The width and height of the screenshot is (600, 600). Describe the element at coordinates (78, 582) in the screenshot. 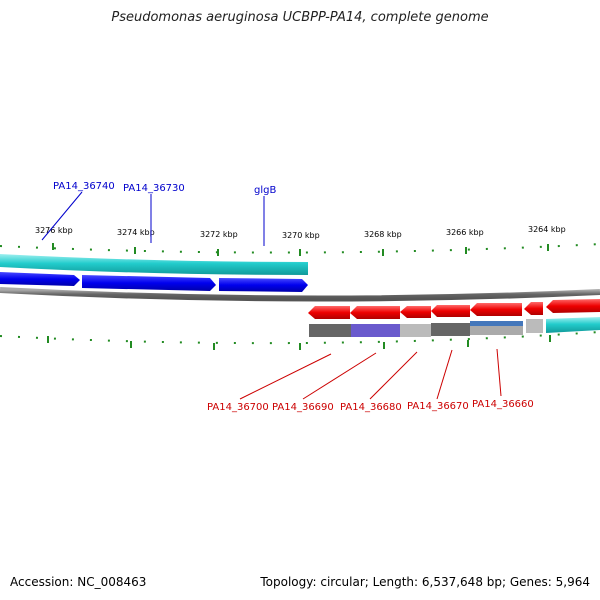

I see `accession-label: Accession: NC_008463` at that location.